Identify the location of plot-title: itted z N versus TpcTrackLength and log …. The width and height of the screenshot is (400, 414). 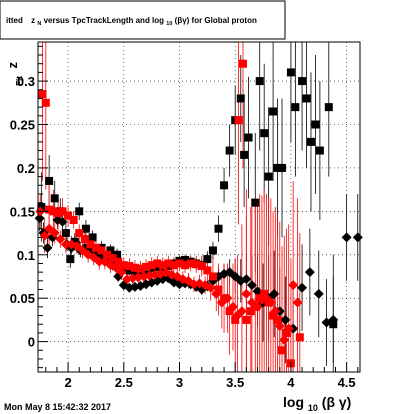
(131, 21).